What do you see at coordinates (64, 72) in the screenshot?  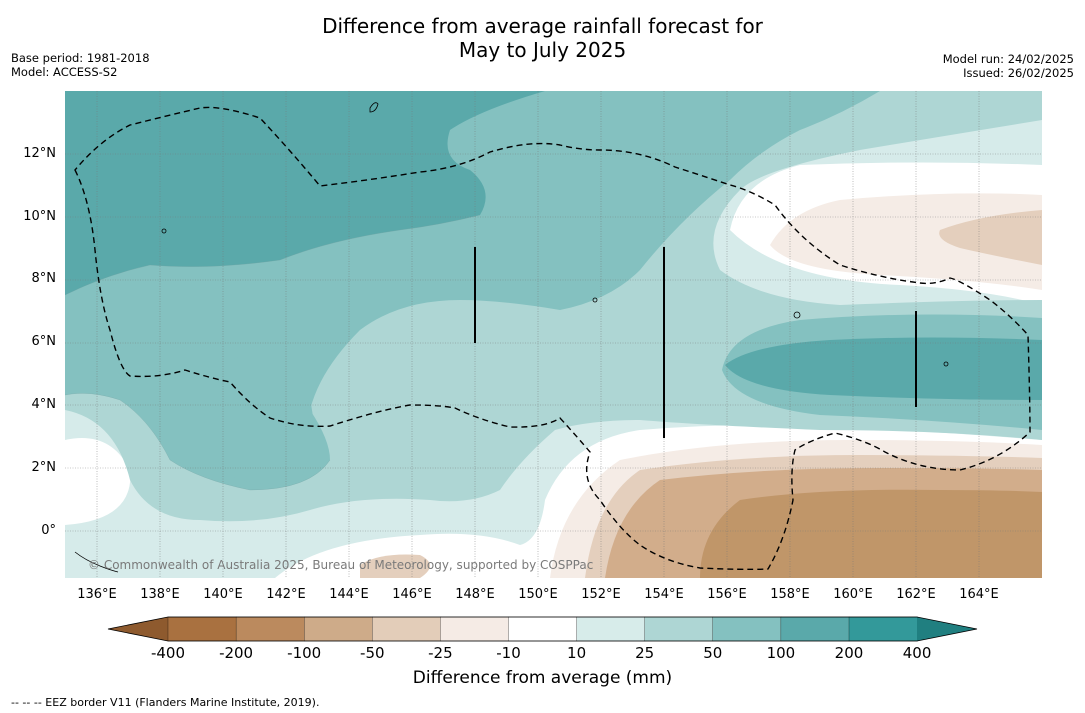 I see `model-name: Model: ACCESS-S2` at bounding box center [64, 72].